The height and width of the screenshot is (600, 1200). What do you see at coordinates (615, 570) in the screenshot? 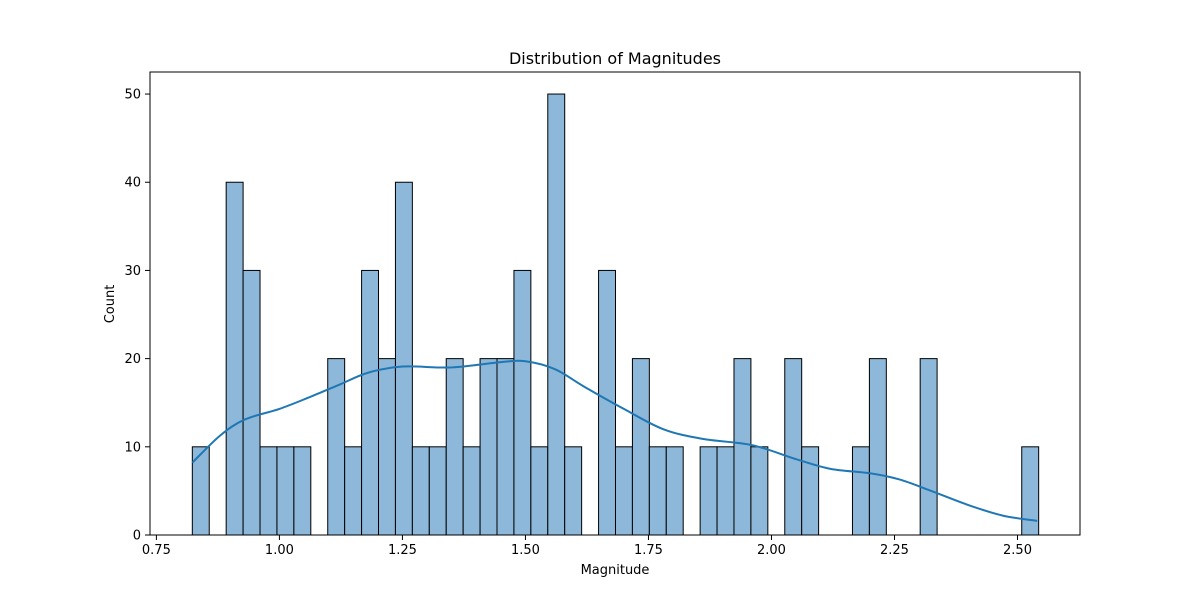
I see `x-axis-label: Magnitude` at bounding box center [615, 570].